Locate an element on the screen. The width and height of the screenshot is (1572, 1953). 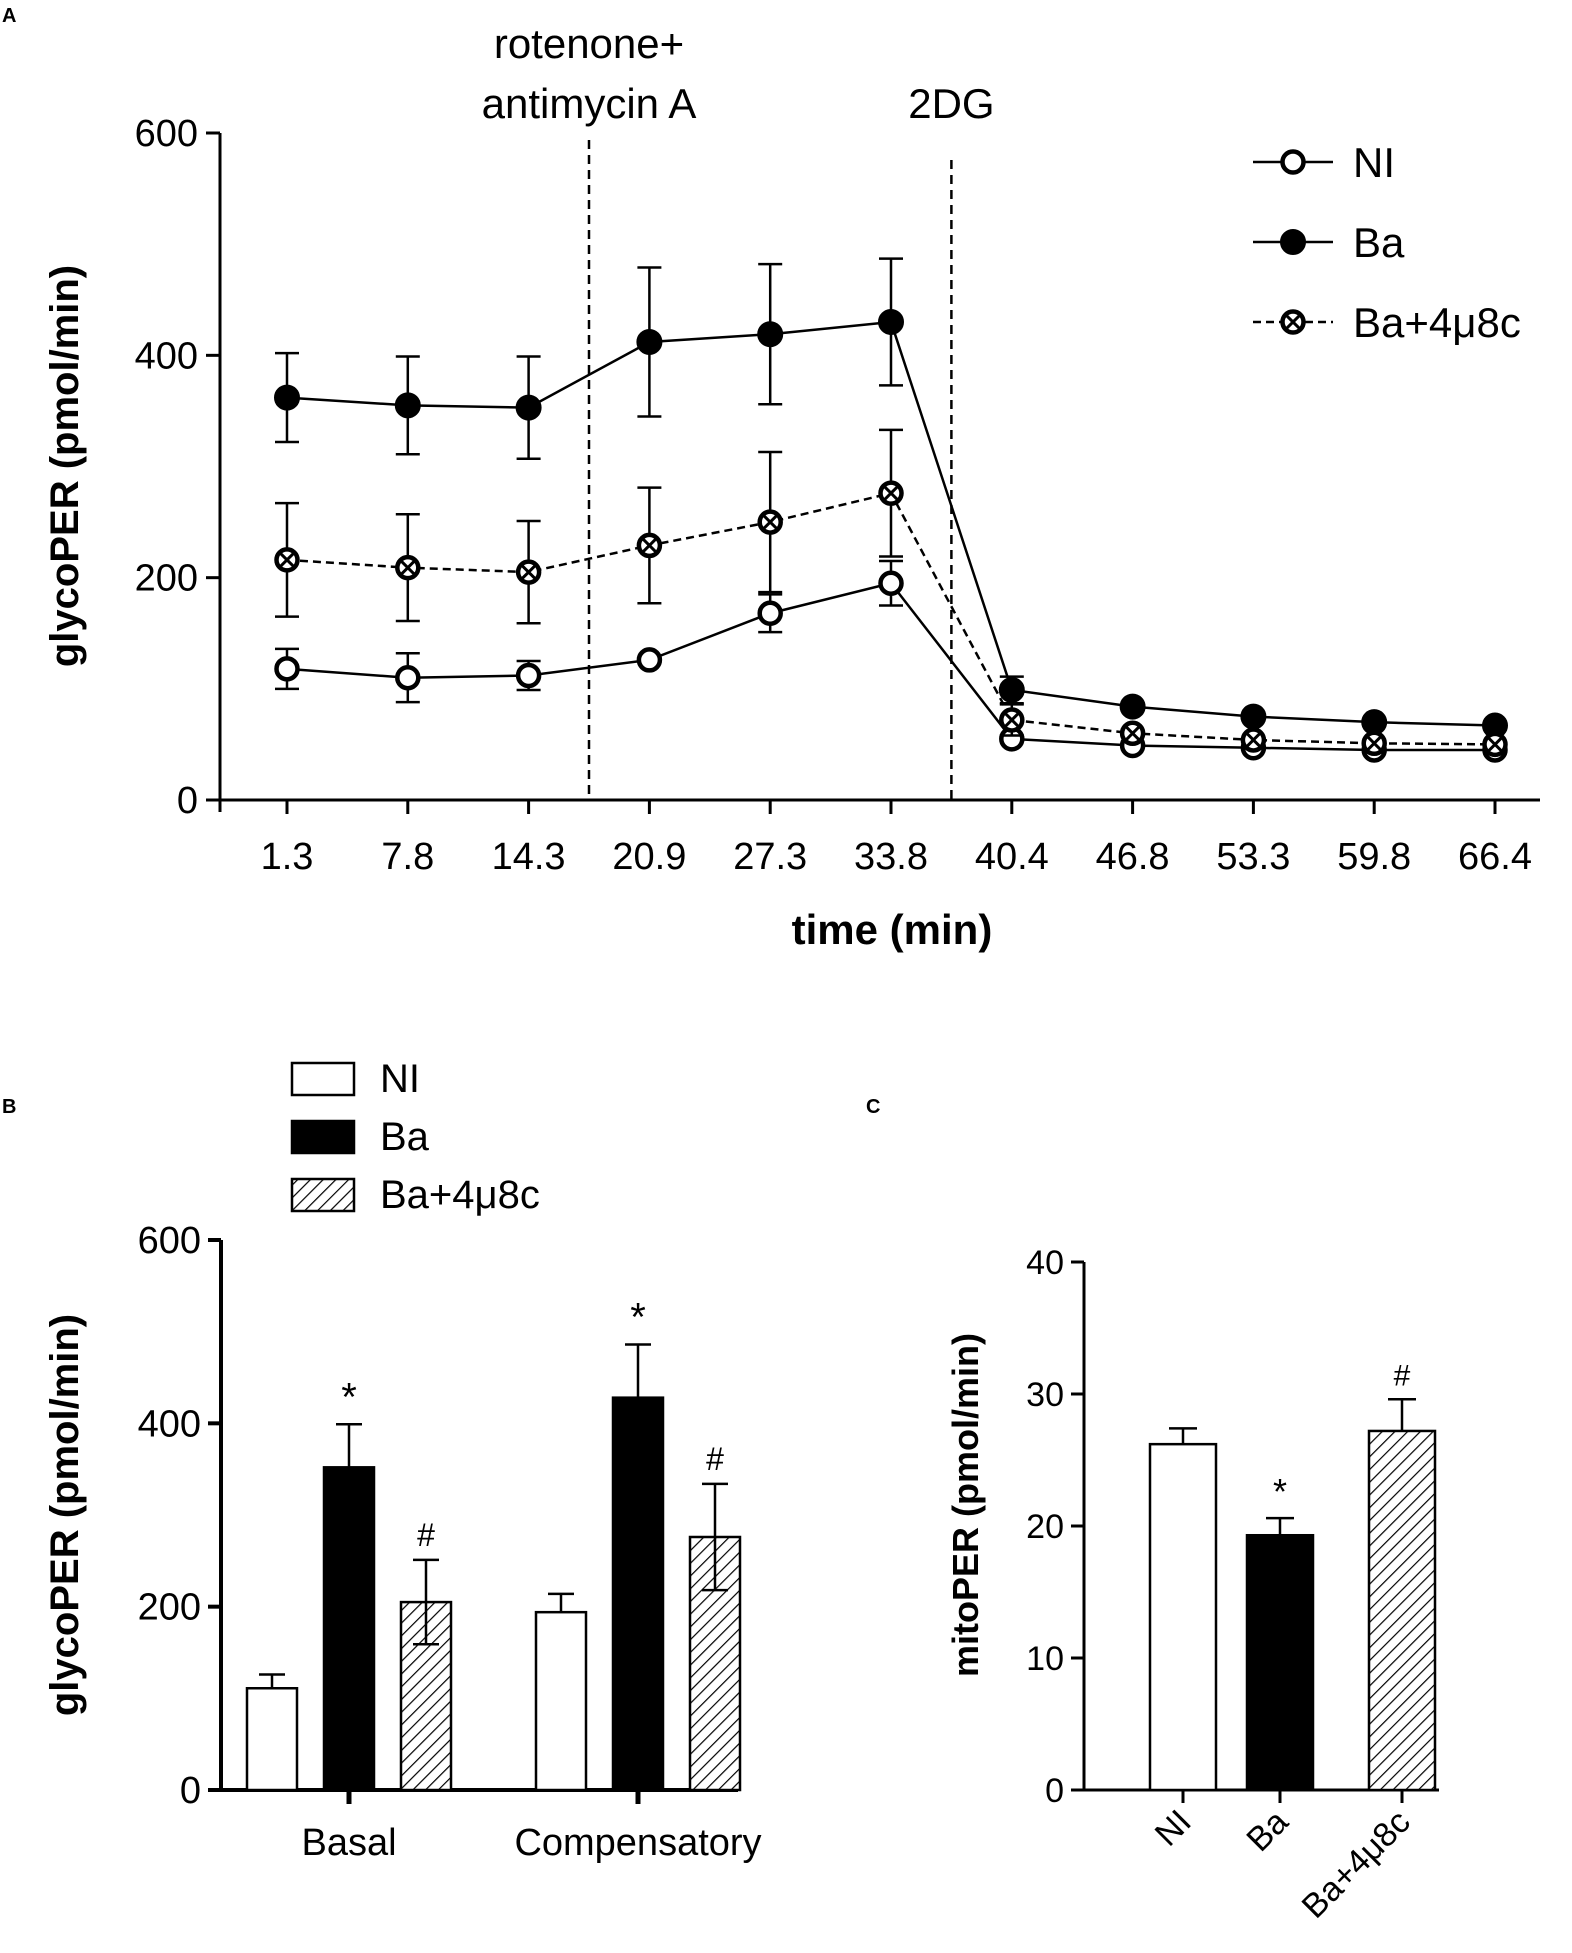
chart-c-bar-chart: 0 10 20 30 40 mitoPER (pmol/min) NI Ba * Ba+4μ8c # is located at coordinates (1192, 1585).